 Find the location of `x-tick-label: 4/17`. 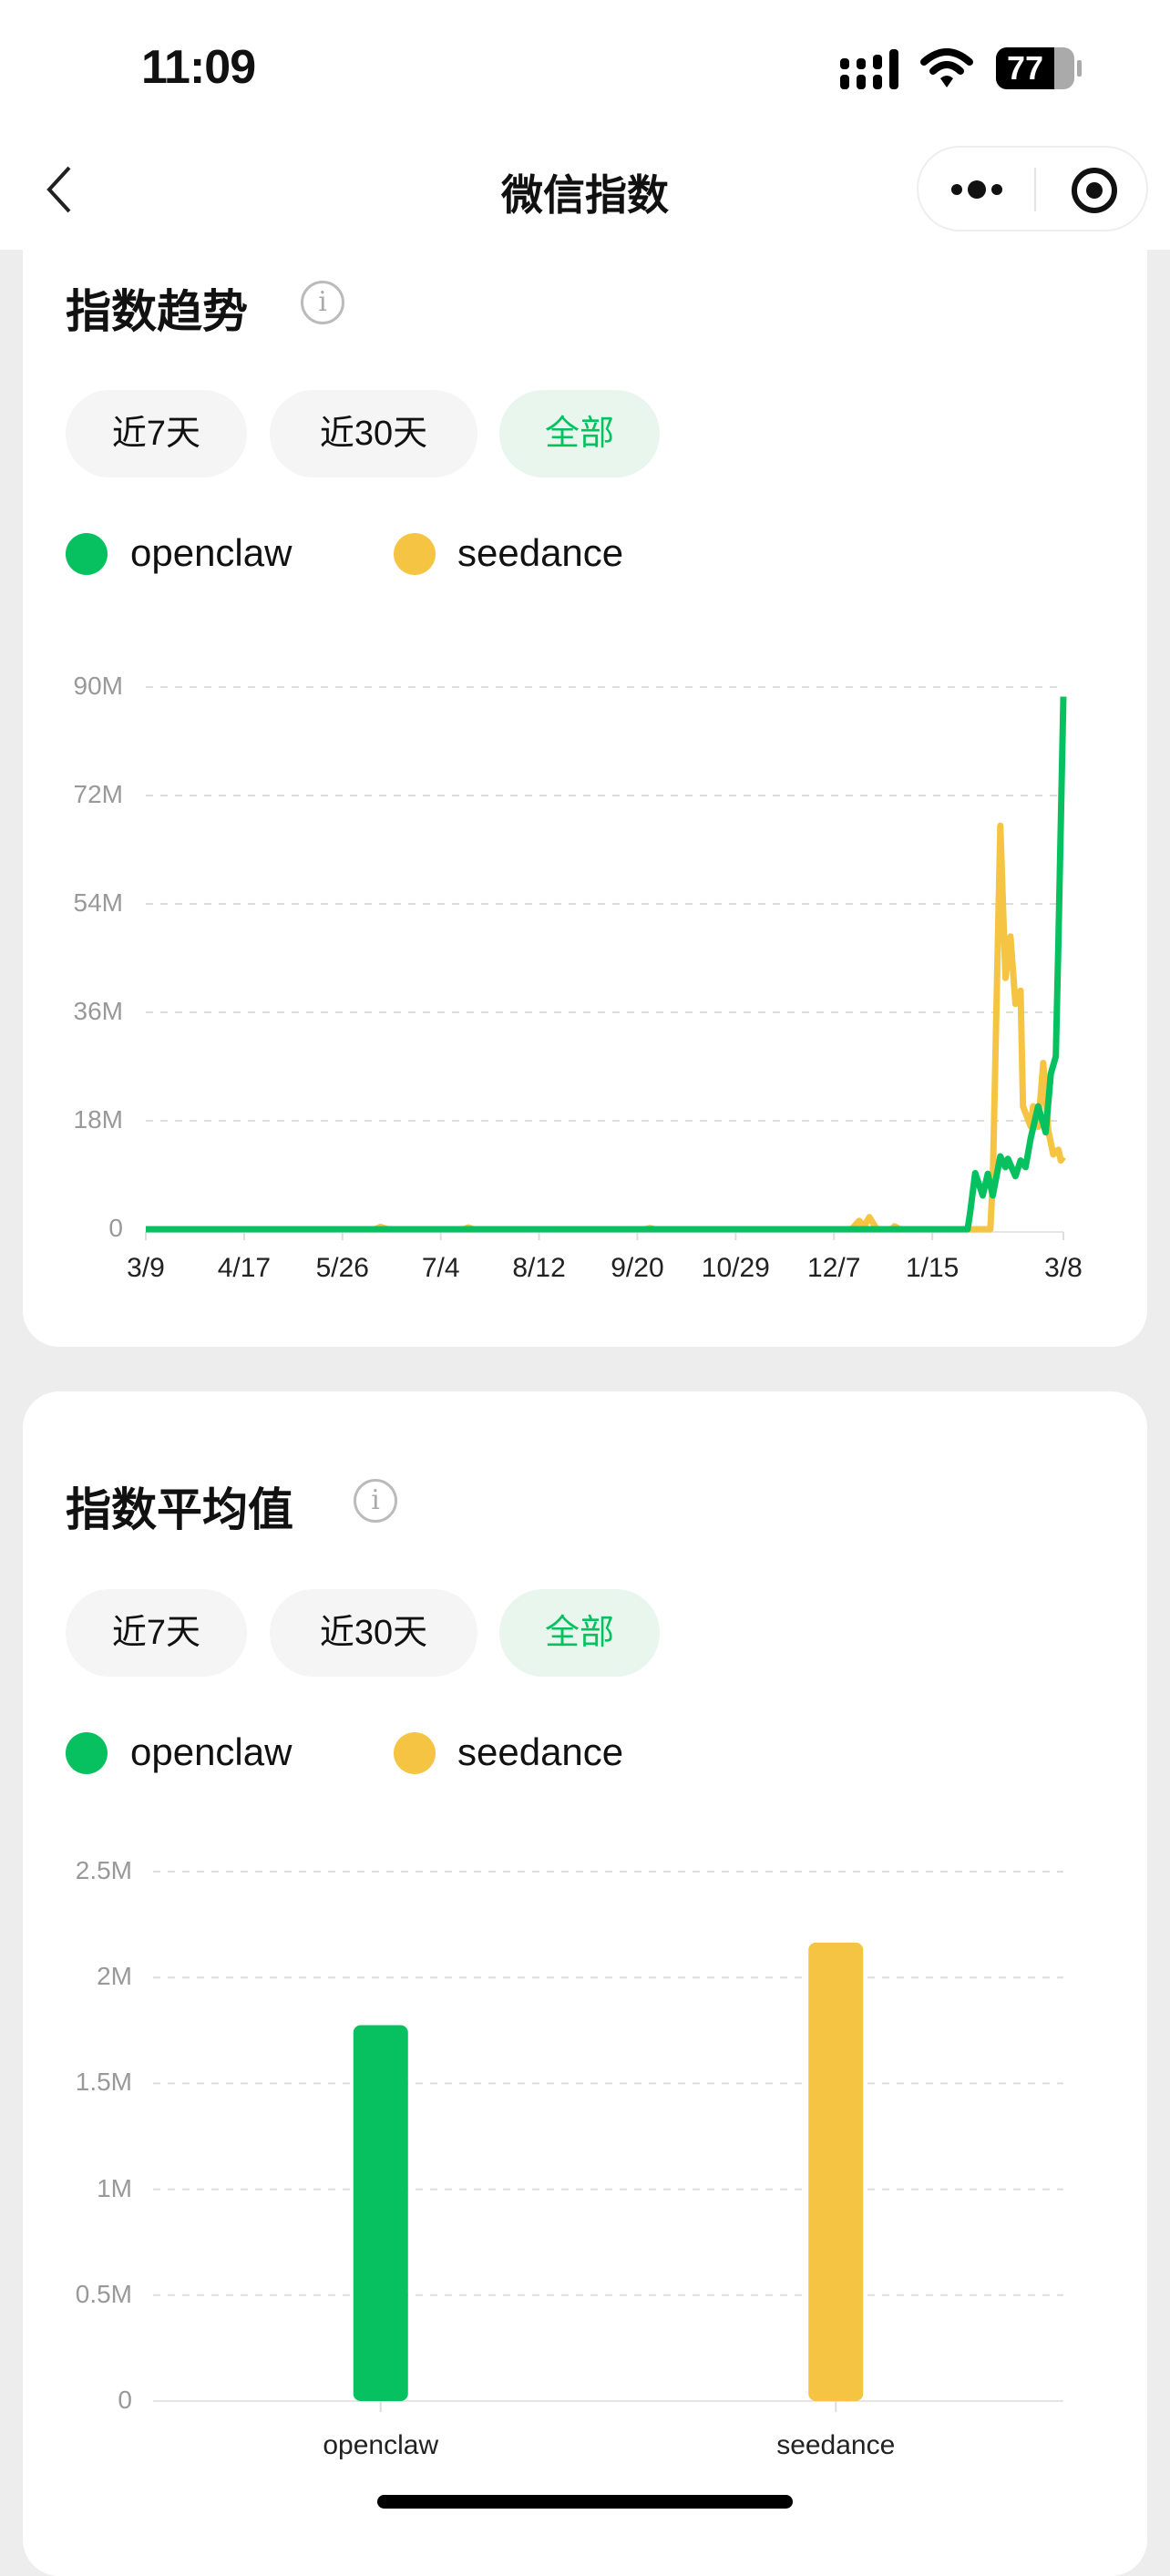

x-tick-label: 4/17 is located at coordinates (245, 1268).